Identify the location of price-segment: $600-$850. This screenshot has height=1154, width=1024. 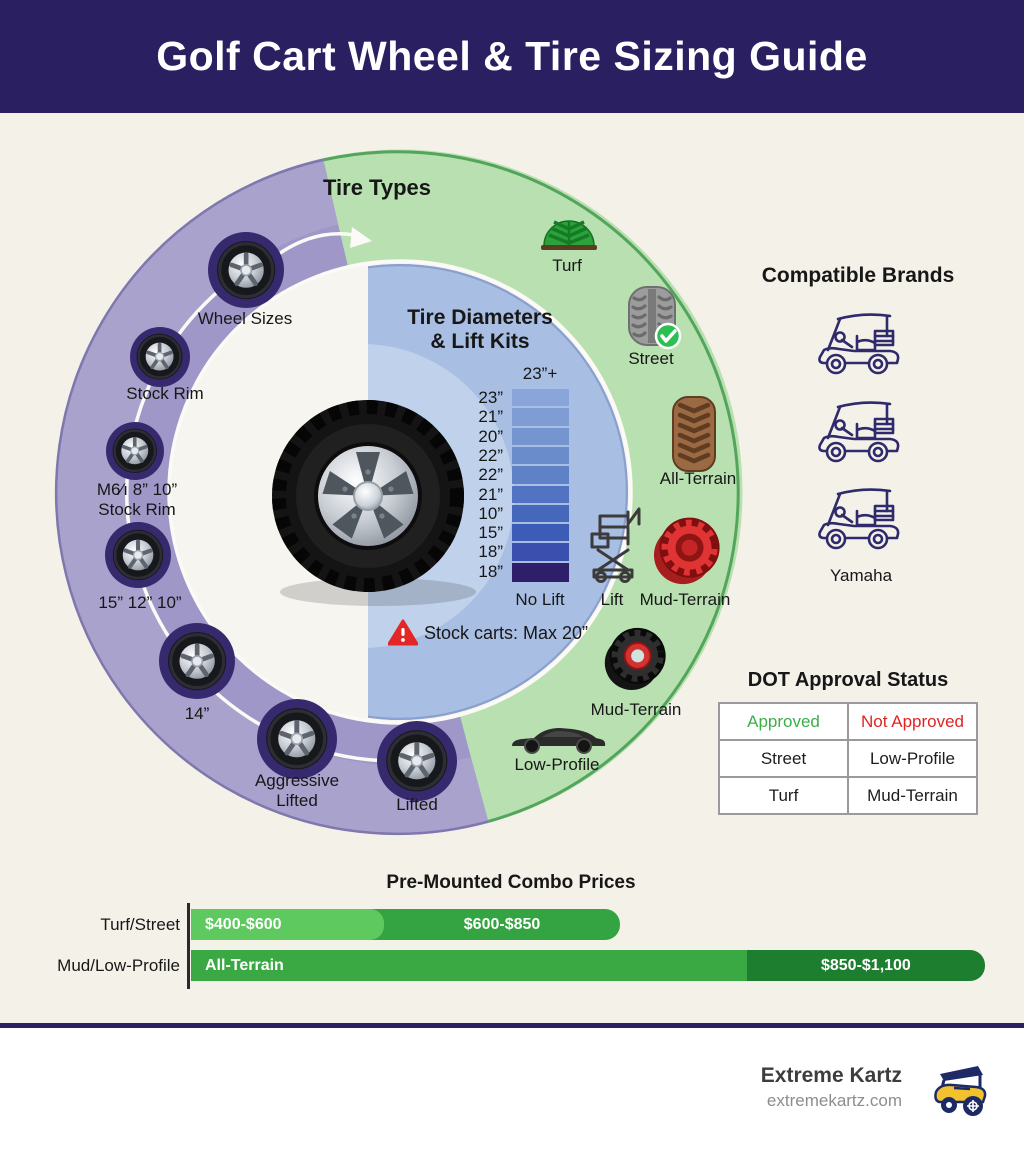
(502, 924).